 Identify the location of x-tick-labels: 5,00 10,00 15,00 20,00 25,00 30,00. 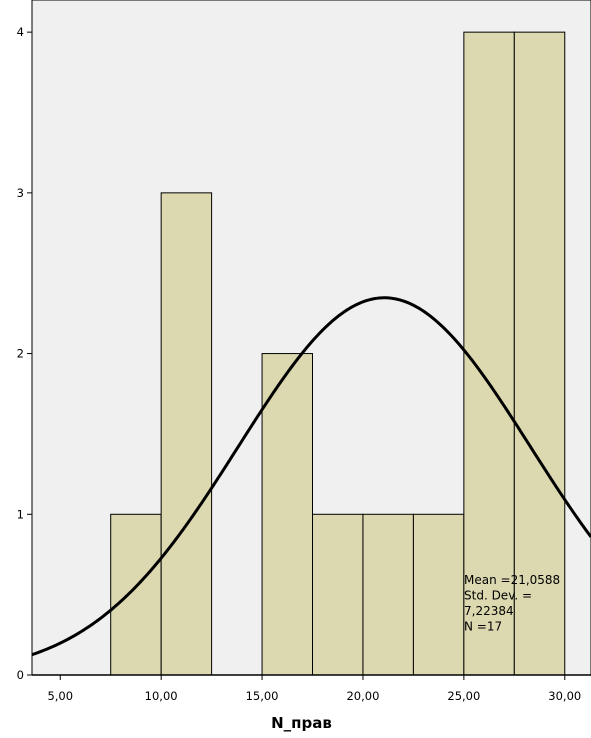
(314, 696).